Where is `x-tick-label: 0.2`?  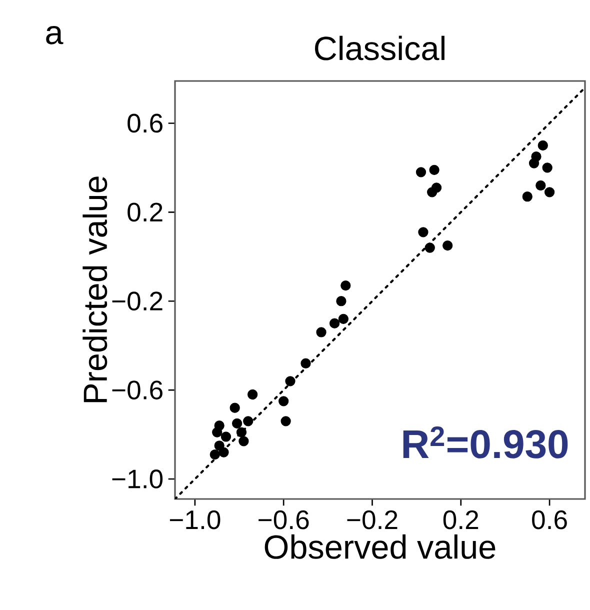
x-tick-label: 0.2 is located at coordinates (460, 520).